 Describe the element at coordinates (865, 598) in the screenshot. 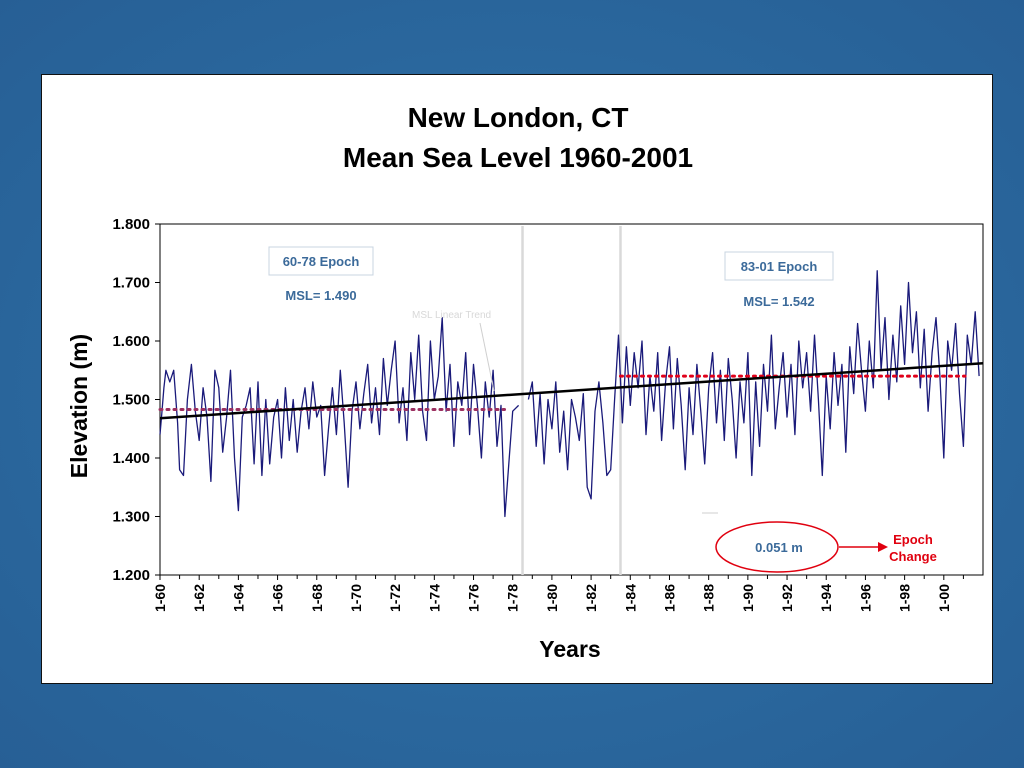

I see `x-tick-label: 1-96` at that location.